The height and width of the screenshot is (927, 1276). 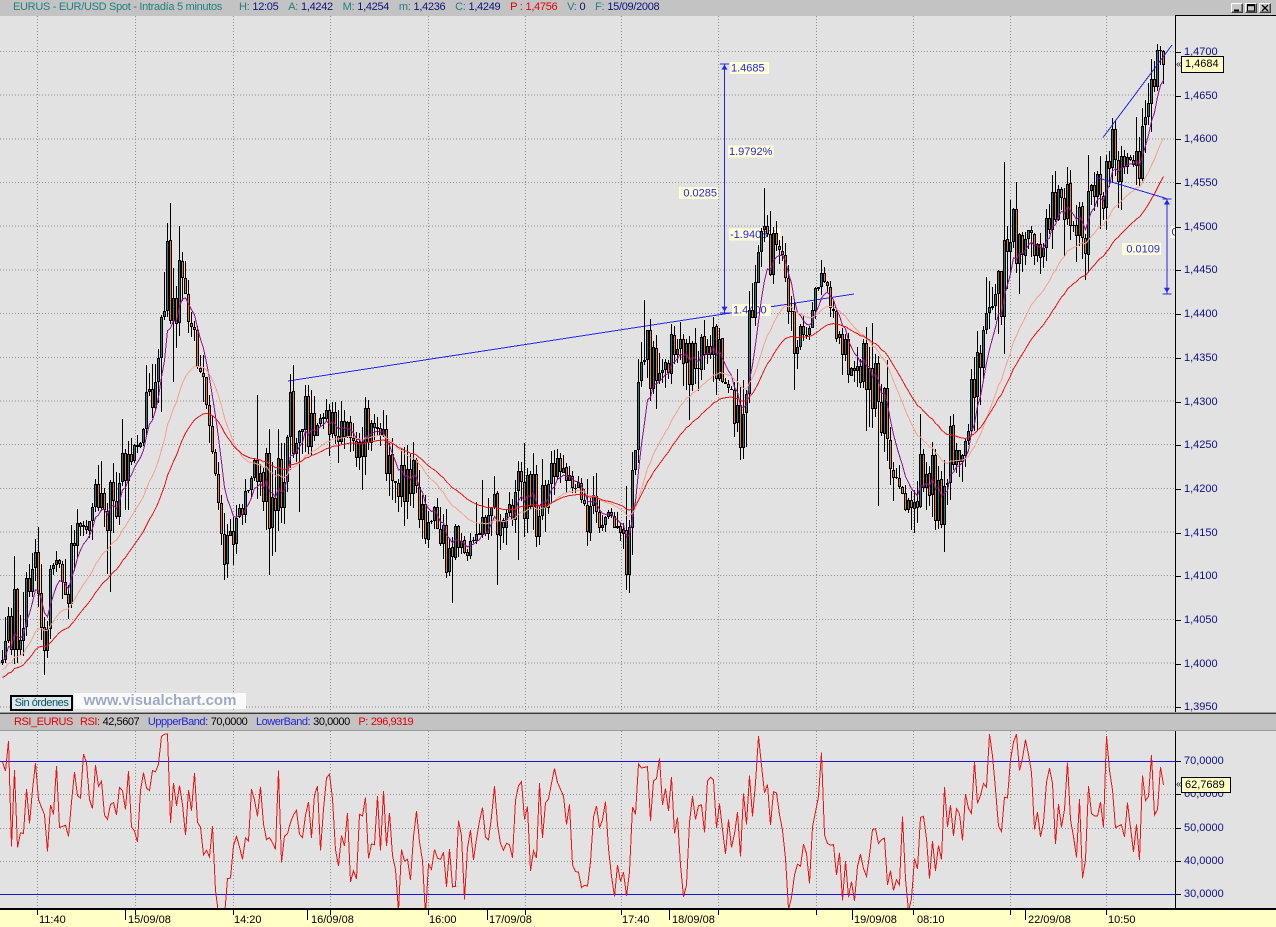 What do you see at coordinates (52, 920) in the screenshot?
I see `time-axis-label: 11:40` at bounding box center [52, 920].